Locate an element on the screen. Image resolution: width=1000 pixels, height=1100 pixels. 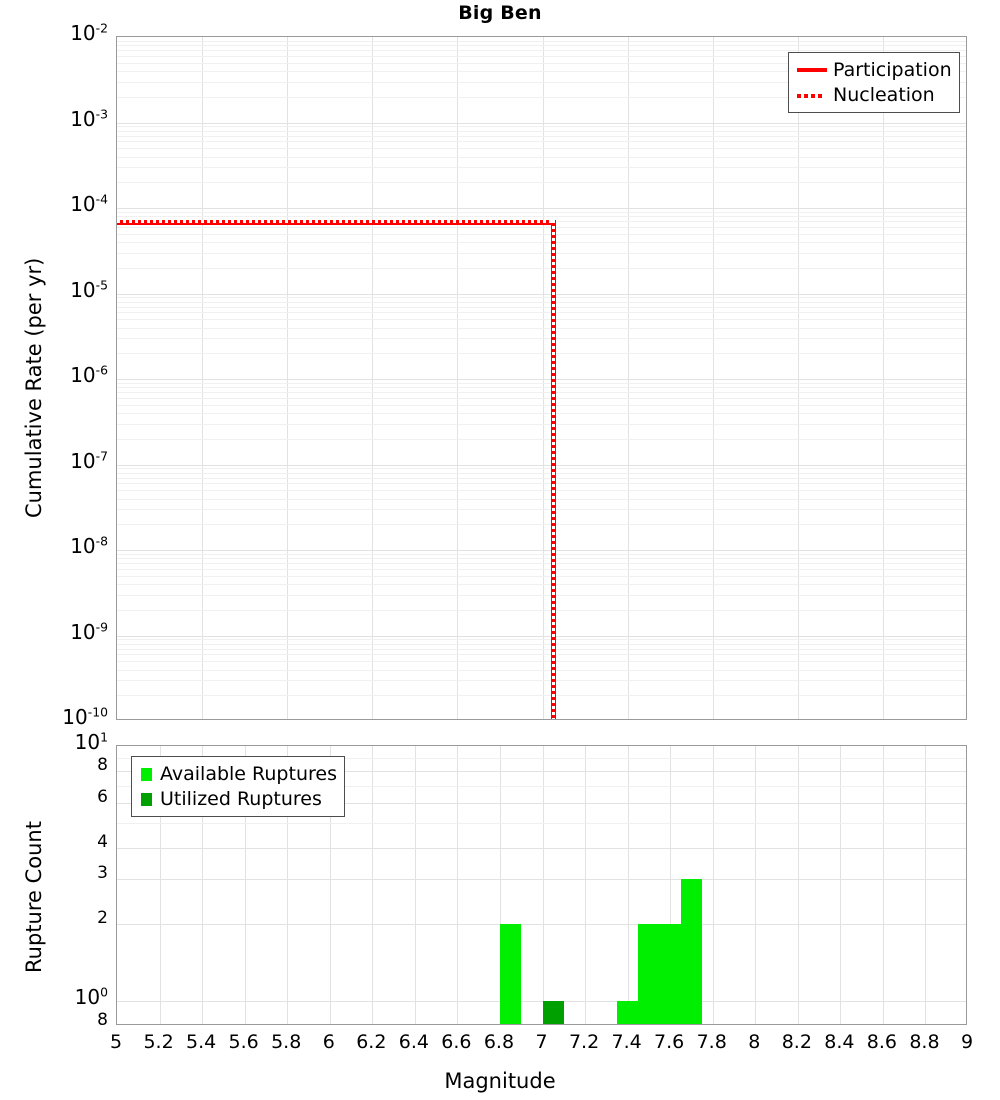
legend-item: Nucleation is located at coordinates (873, 94).